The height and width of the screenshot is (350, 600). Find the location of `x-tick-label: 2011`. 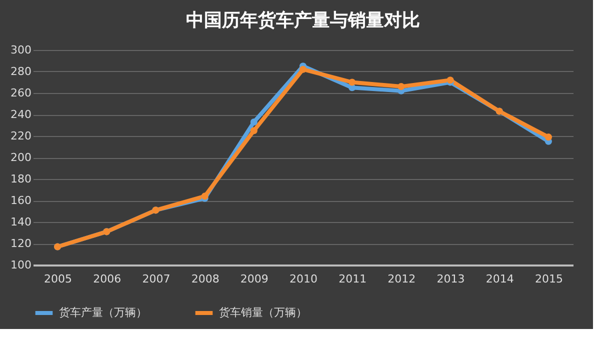

x-tick-label: 2011 is located at coordinates (352, 279).